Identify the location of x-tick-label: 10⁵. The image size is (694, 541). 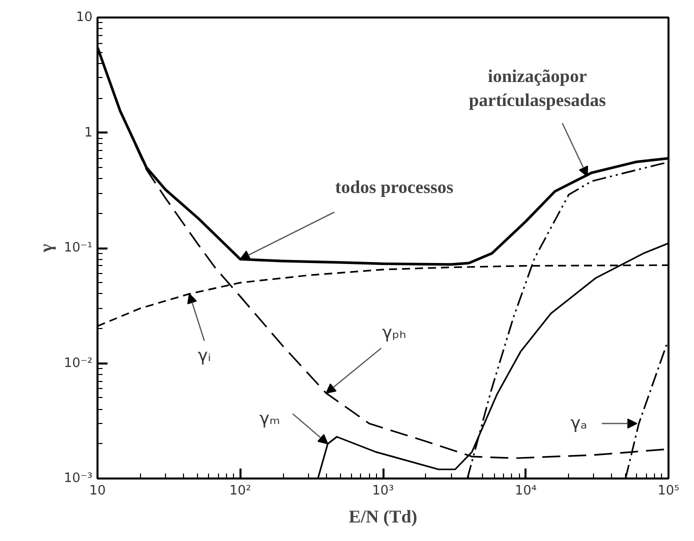
(669, 491).